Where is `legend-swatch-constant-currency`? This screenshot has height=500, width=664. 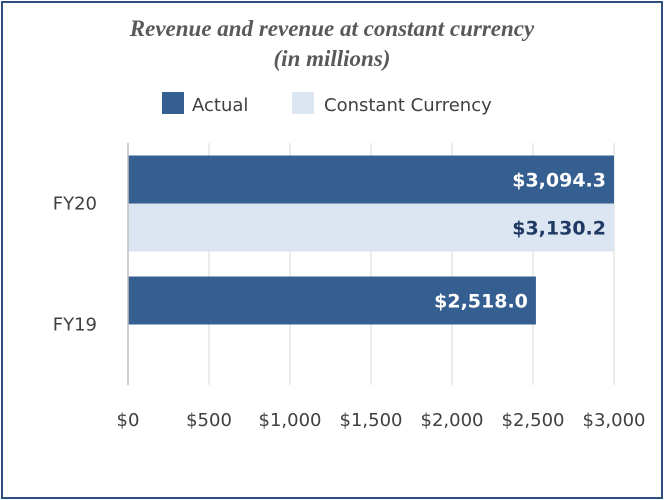
legend-swatch-constant-currency is located at coordinates (303, 103).